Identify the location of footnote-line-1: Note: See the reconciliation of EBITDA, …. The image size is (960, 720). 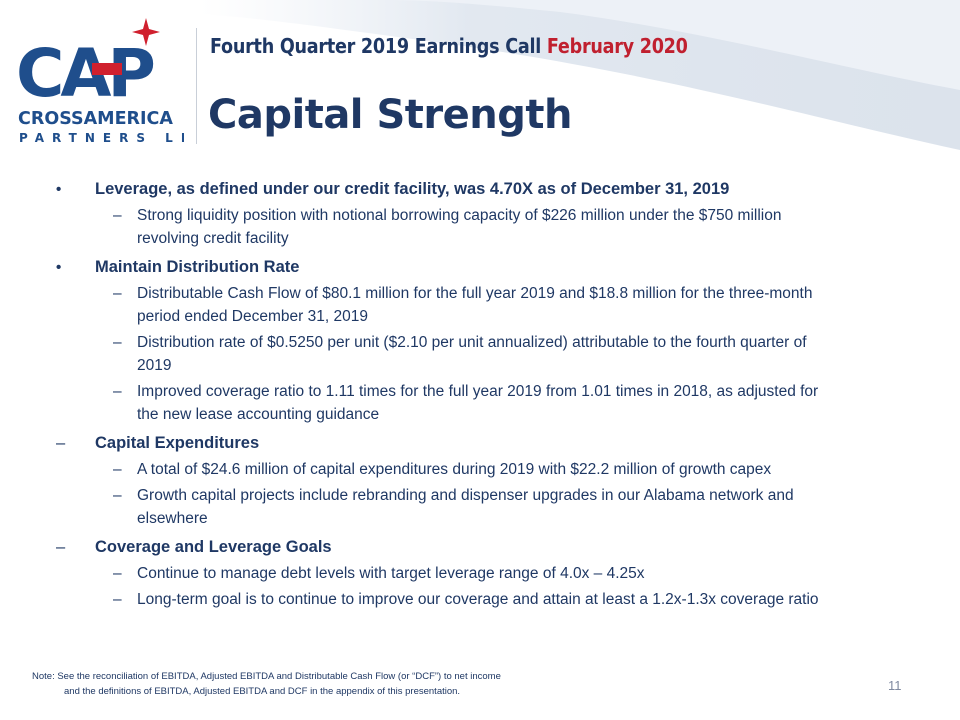
(266, 676).